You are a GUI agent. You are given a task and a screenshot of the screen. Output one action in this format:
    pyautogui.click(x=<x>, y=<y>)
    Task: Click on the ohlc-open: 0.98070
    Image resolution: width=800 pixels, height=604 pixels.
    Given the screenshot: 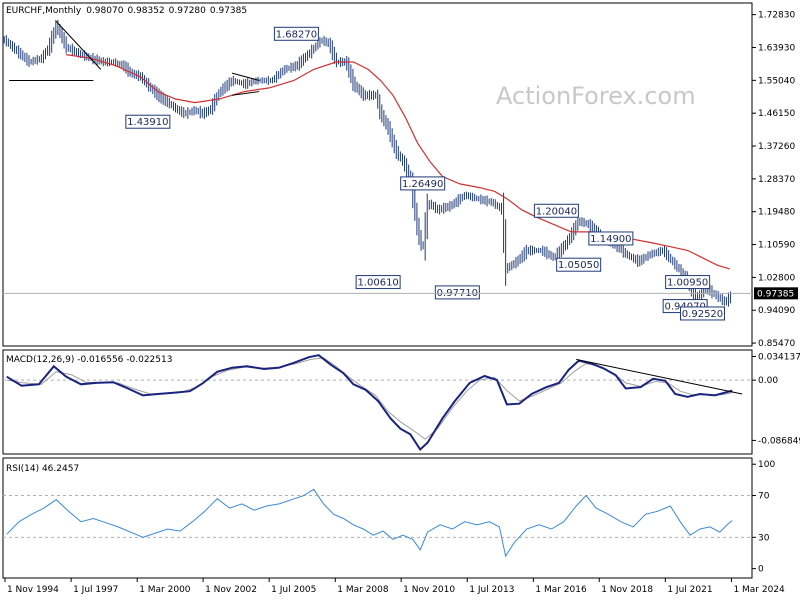 What is the action you would take?
    pyautogui.click(x=104, y=11)
    